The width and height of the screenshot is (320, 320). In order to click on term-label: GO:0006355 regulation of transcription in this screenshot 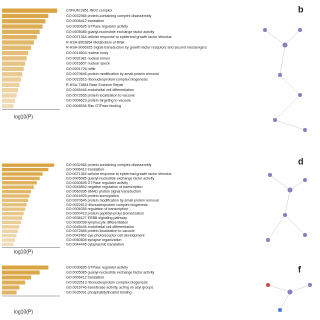, I will do `click(97, 209)`.